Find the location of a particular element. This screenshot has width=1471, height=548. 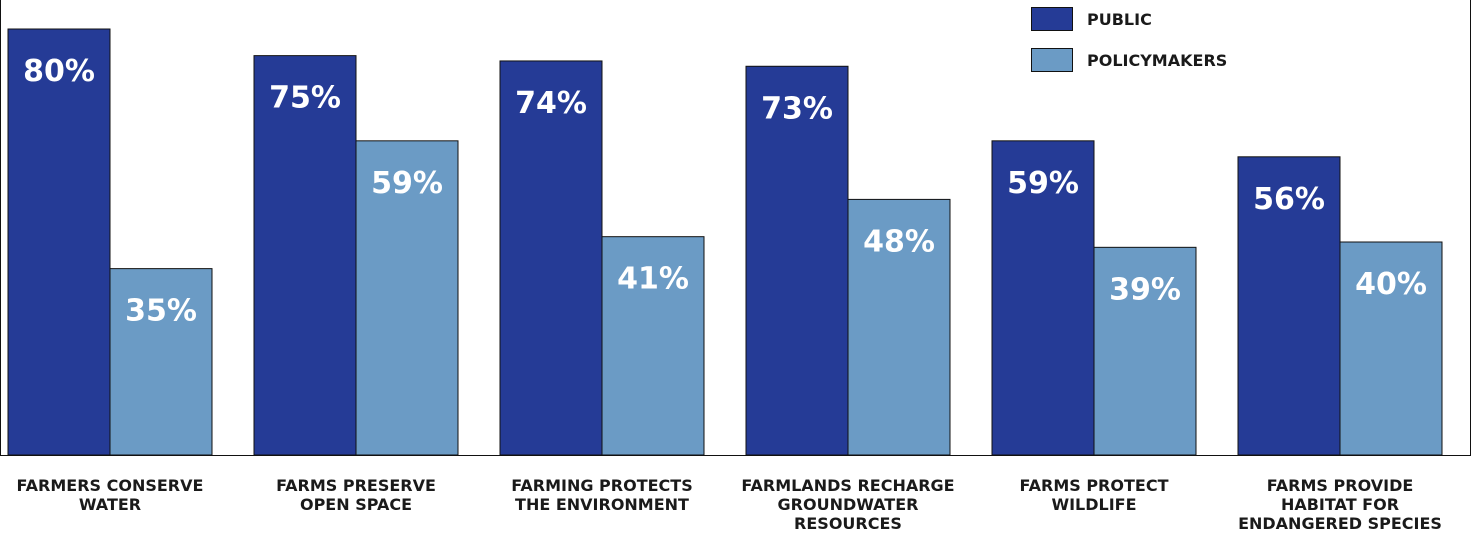

data-label-public-4: 59% is located at coordinates (1043, 183).